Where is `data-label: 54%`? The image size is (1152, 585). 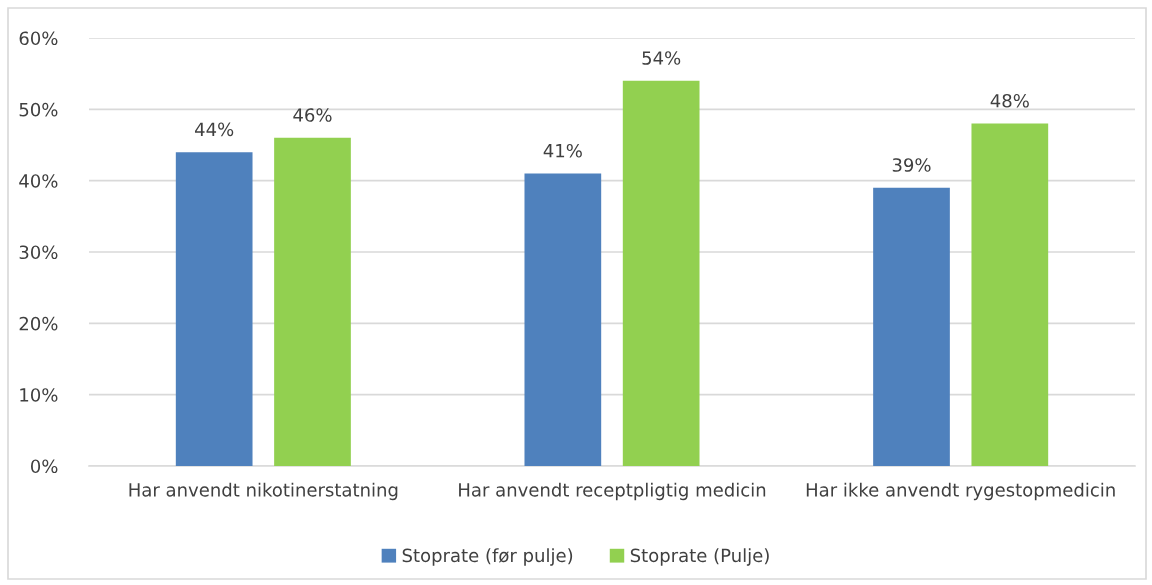
data-label: 54% is located at coordinates (661, 58).